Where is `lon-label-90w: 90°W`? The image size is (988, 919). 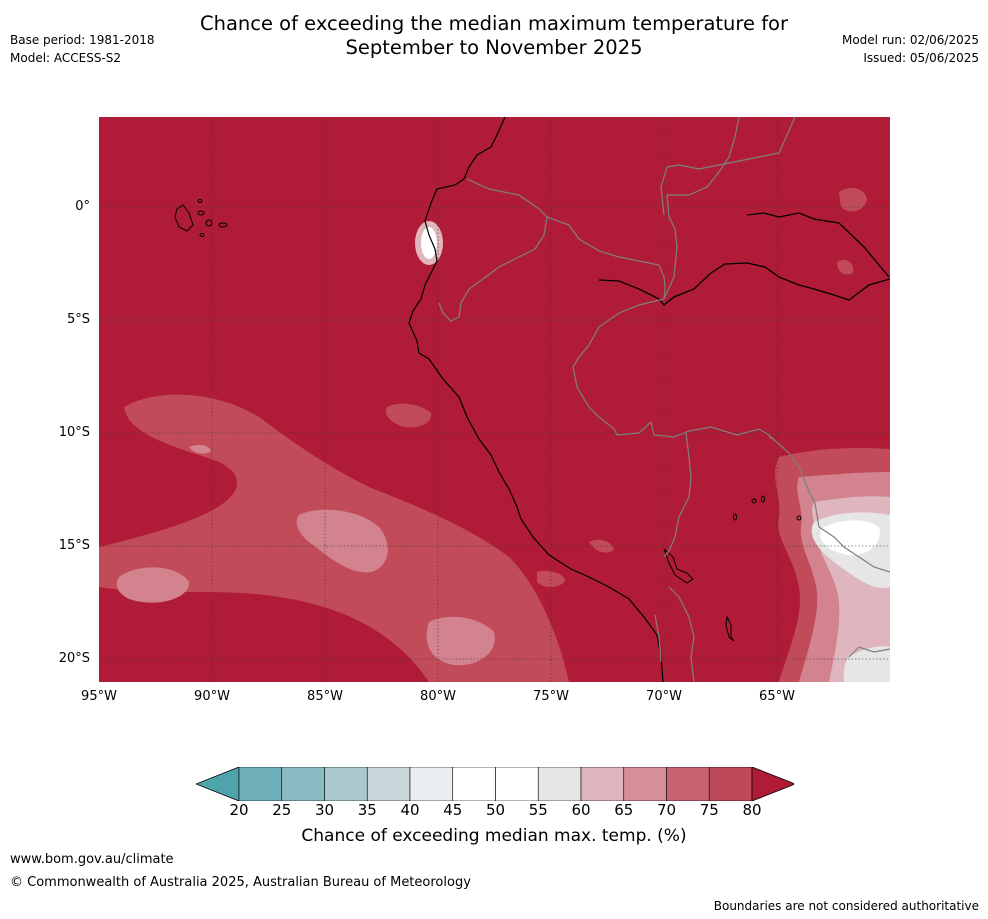 lon-label-90w: 90°W is located at coordinates (212, 696).